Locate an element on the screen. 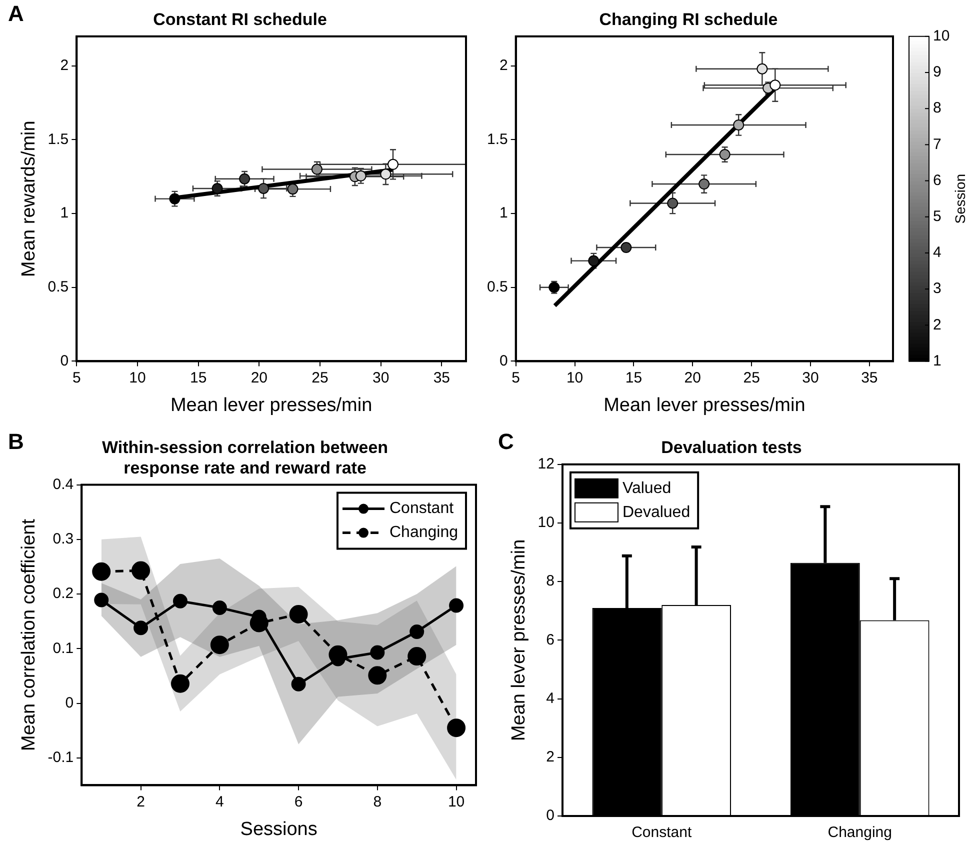 This screenshot has height=849, width=973. y-tick-label: 6 is located at coordinates (550, 639).